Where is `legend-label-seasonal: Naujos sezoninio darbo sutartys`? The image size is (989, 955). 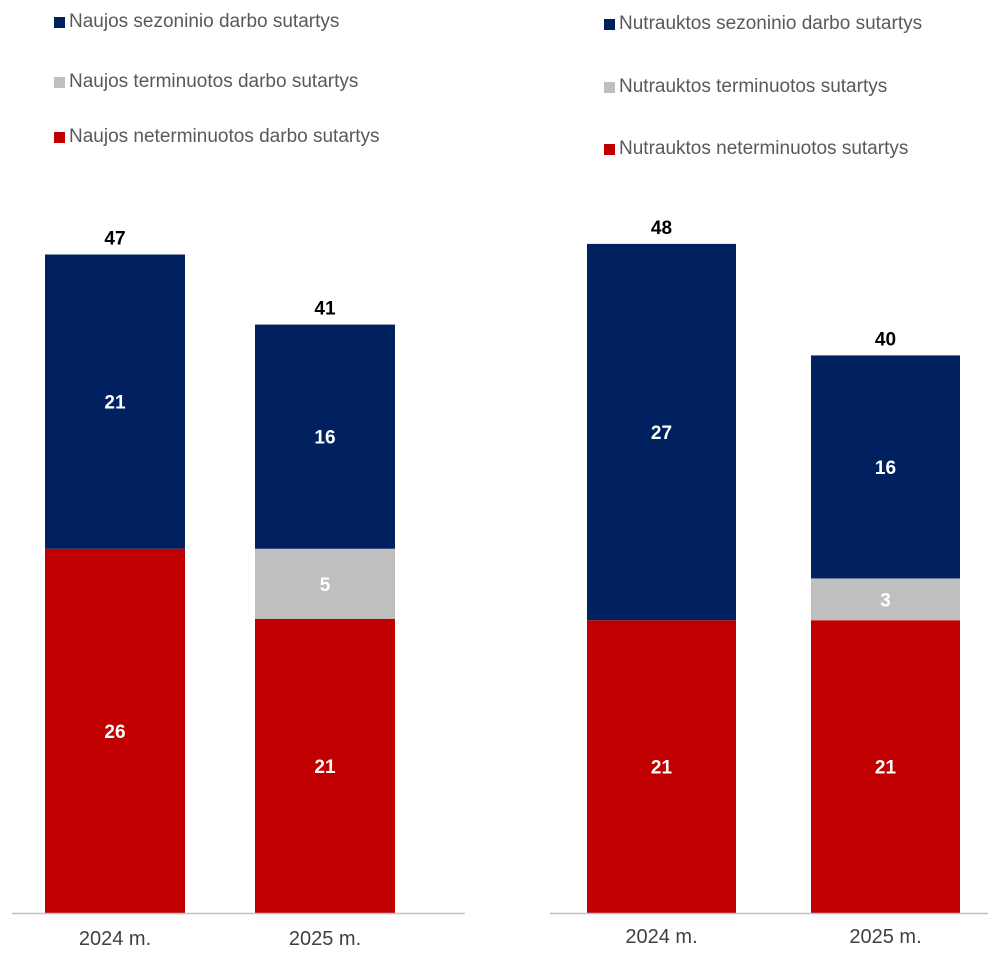 legend-label-seasonal: Naujos sezoninio darbo sutartys is located at coordinates (204, 21).